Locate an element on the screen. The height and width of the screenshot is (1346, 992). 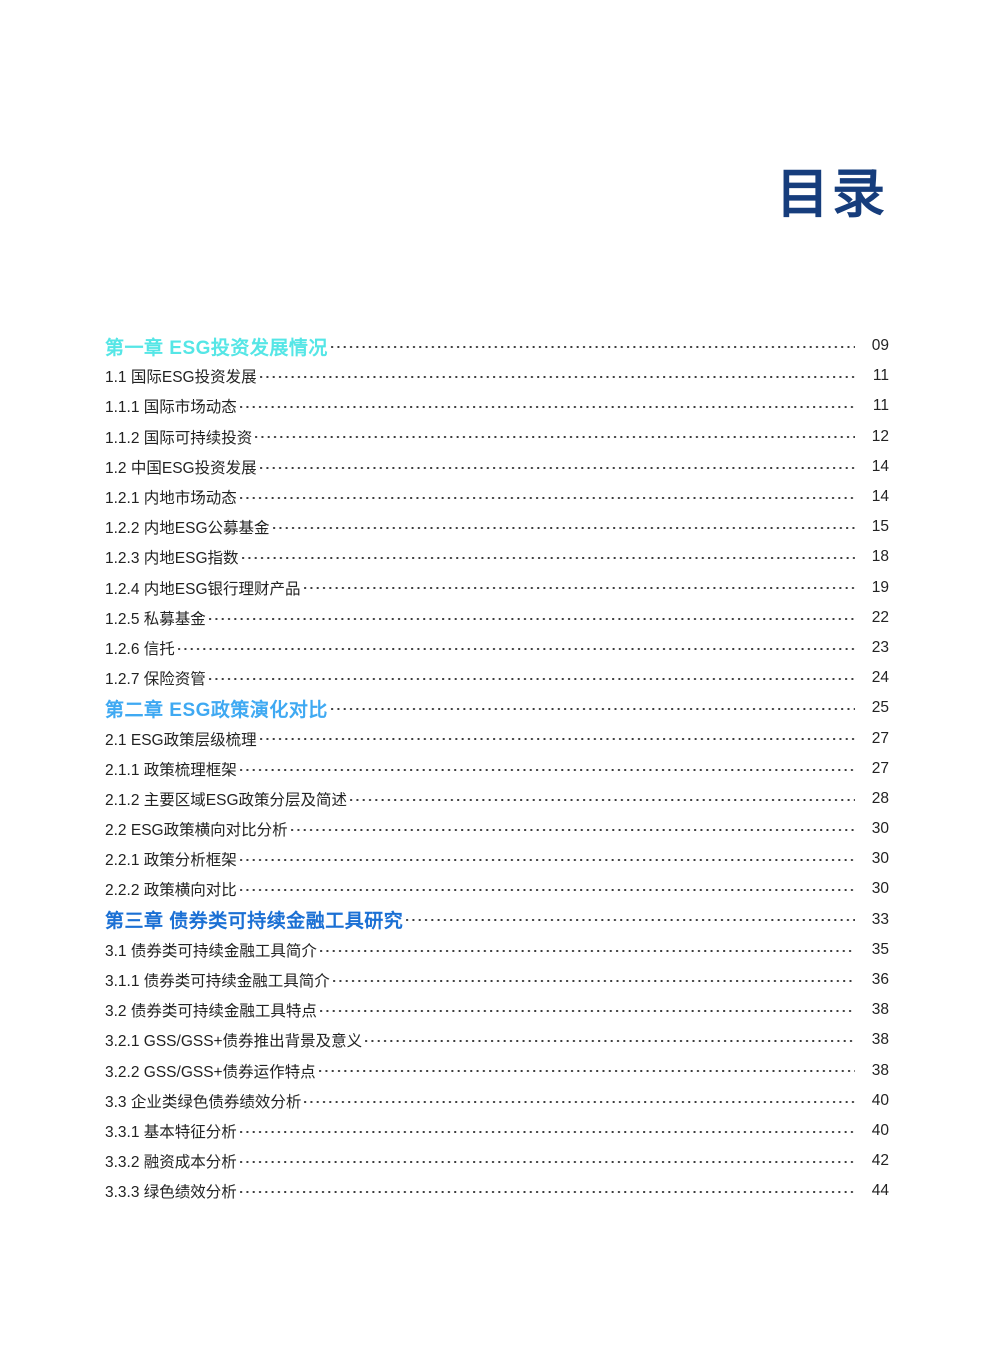
toc-entry: 1.1 国际ESG投资发展 11 is located at coordinates (497, 376).